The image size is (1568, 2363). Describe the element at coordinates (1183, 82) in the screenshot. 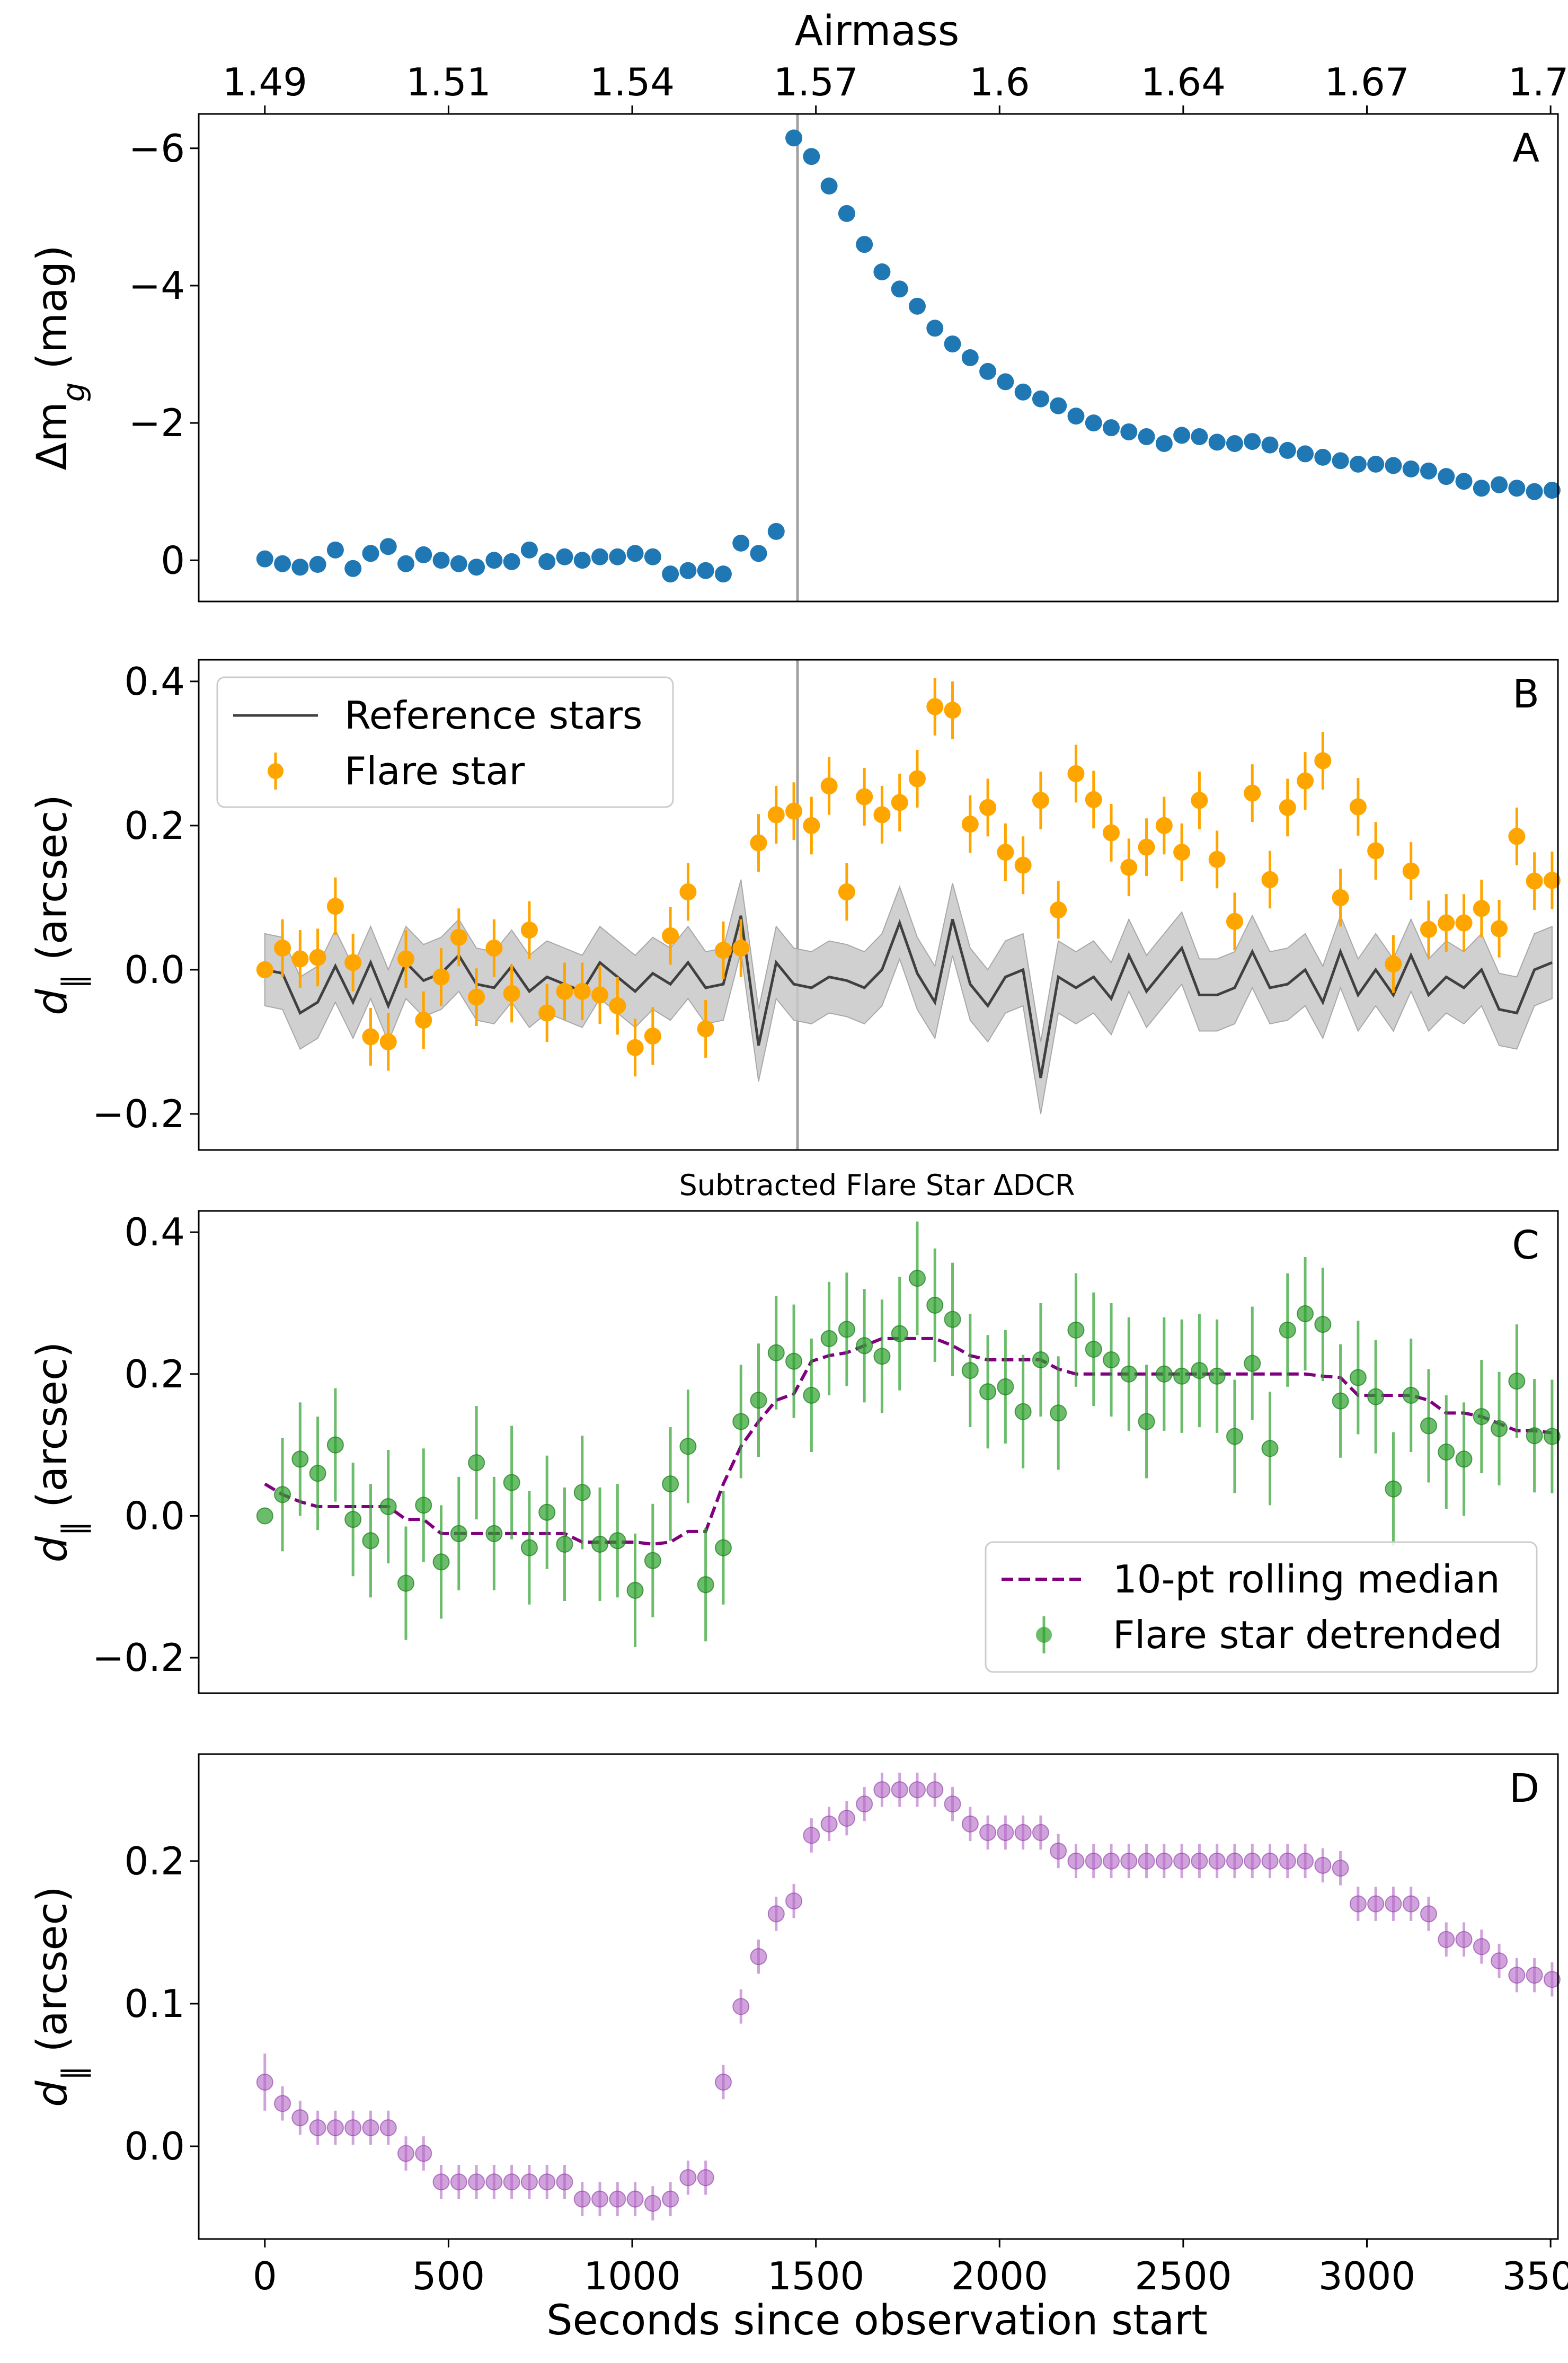

I see `top-axis-tick-label: 1.64` at that location.